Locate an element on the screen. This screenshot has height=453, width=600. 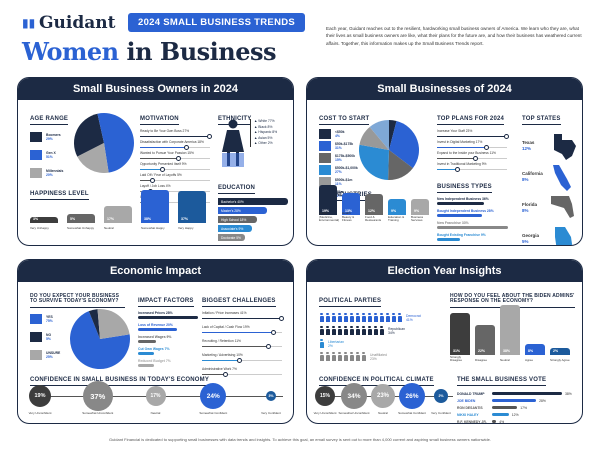
slider-label: Recruiting / Retention 11% is located at coordinates (221, 341).